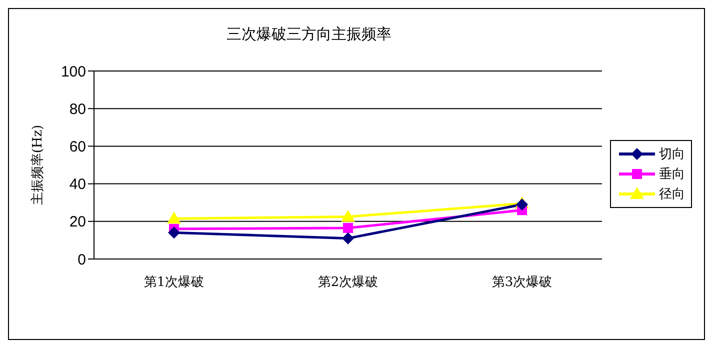  Describe the element at coordinates (77, 147) in the screenshot. I see `y-tick-label: 60` at that location.